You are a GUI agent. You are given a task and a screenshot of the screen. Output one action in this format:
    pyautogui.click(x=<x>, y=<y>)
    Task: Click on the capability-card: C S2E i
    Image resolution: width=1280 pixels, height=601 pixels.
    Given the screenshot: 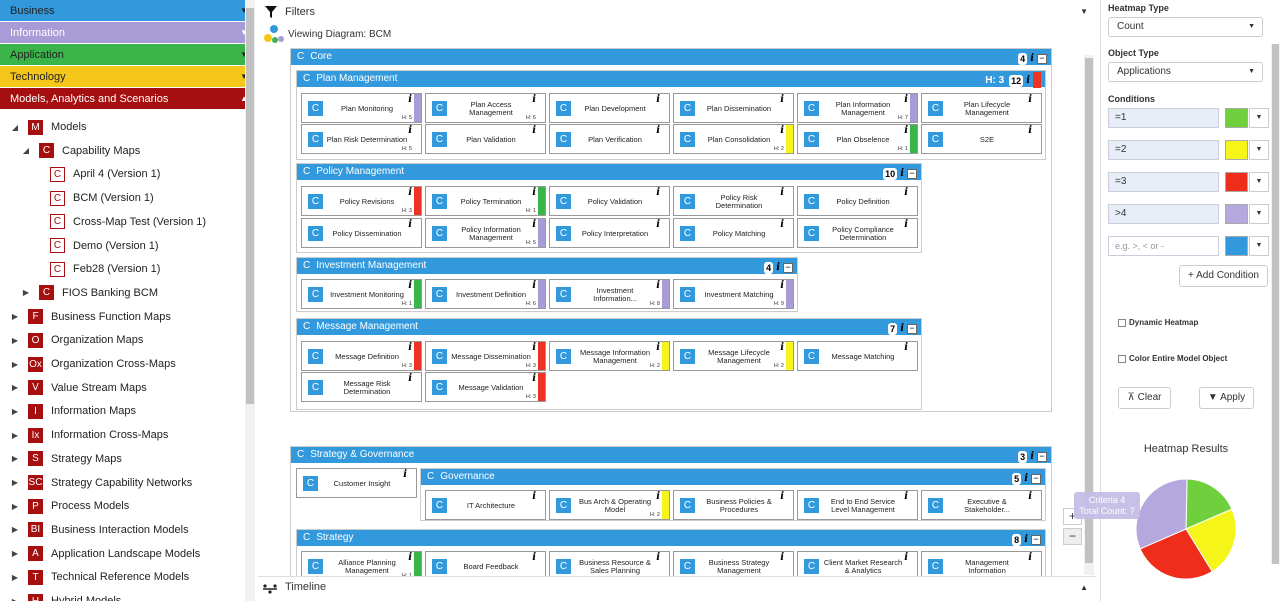 What is the action you would take?
    pyautogui.click(x=981, y=139)
    